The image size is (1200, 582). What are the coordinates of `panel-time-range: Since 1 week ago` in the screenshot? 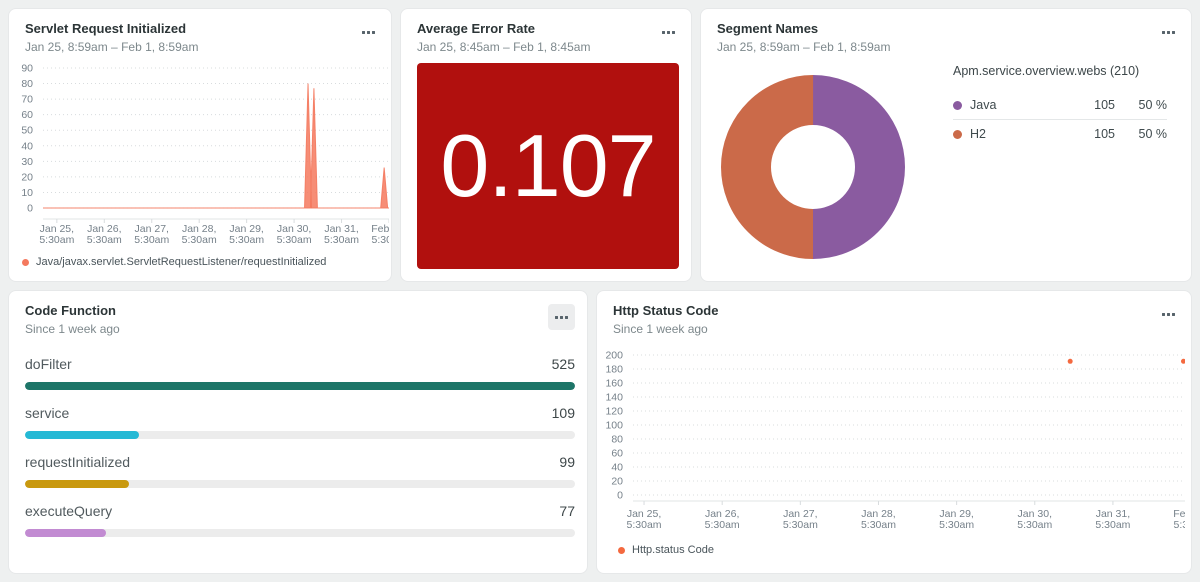 It's located at (72, 329).